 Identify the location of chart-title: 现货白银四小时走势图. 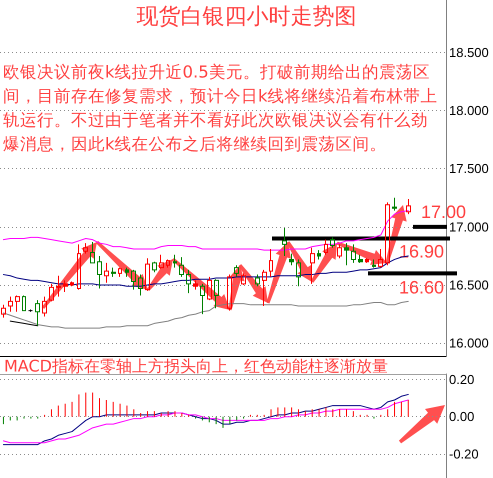
(246, 17).